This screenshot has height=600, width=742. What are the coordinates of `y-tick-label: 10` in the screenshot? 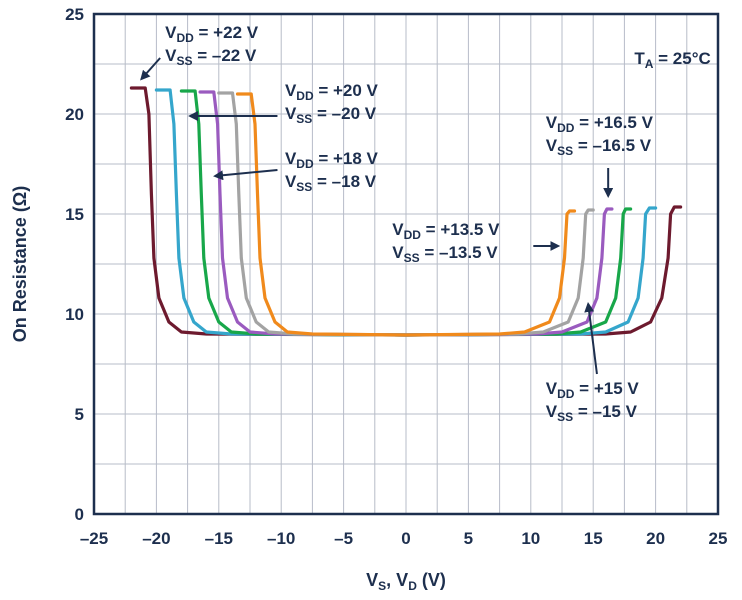 It's located at (74, 314).